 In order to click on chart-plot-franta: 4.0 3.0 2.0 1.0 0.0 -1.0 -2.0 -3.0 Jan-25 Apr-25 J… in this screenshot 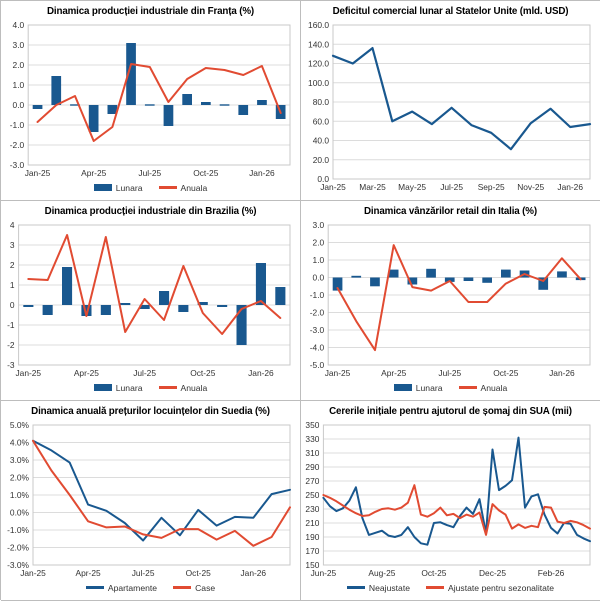, I will do `click(150, 99)`.